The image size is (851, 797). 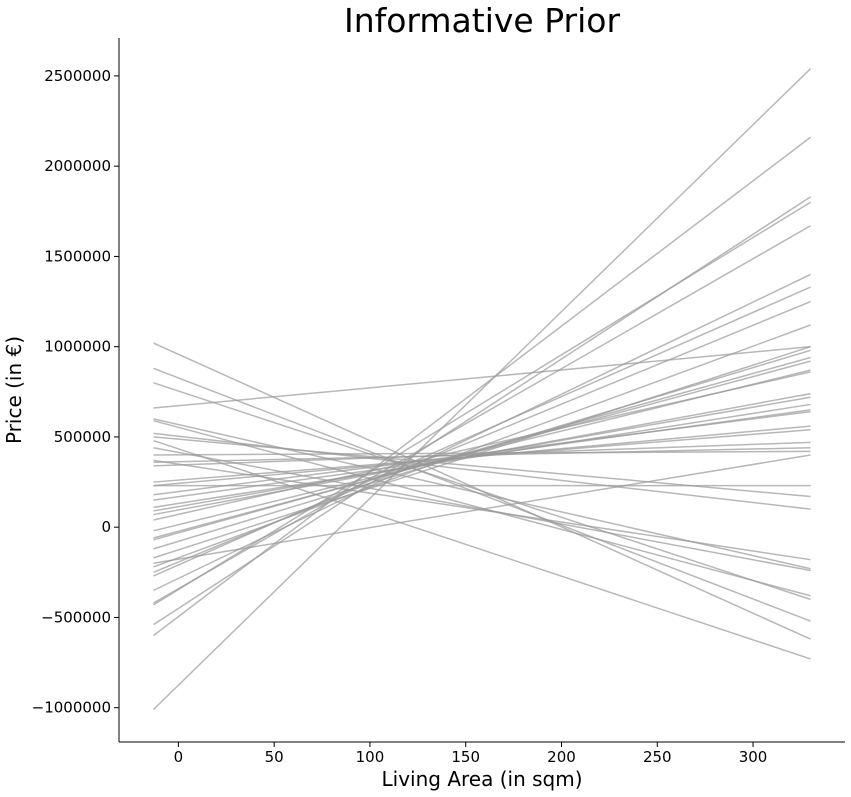 What do you see at coordinates (482, 779) in the screenshot?
I see `x-axis-label: Living Area (in sqm)` at bounding box center [482, 779].